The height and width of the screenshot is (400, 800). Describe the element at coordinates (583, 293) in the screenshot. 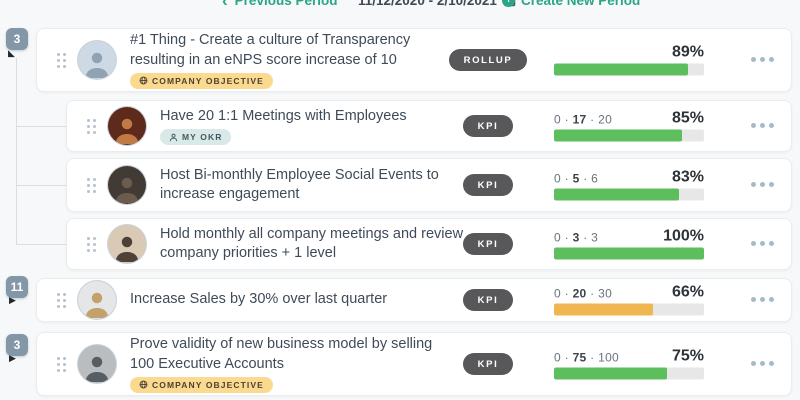

I see `kpi-values: 0 · 20 · 30` at that location.